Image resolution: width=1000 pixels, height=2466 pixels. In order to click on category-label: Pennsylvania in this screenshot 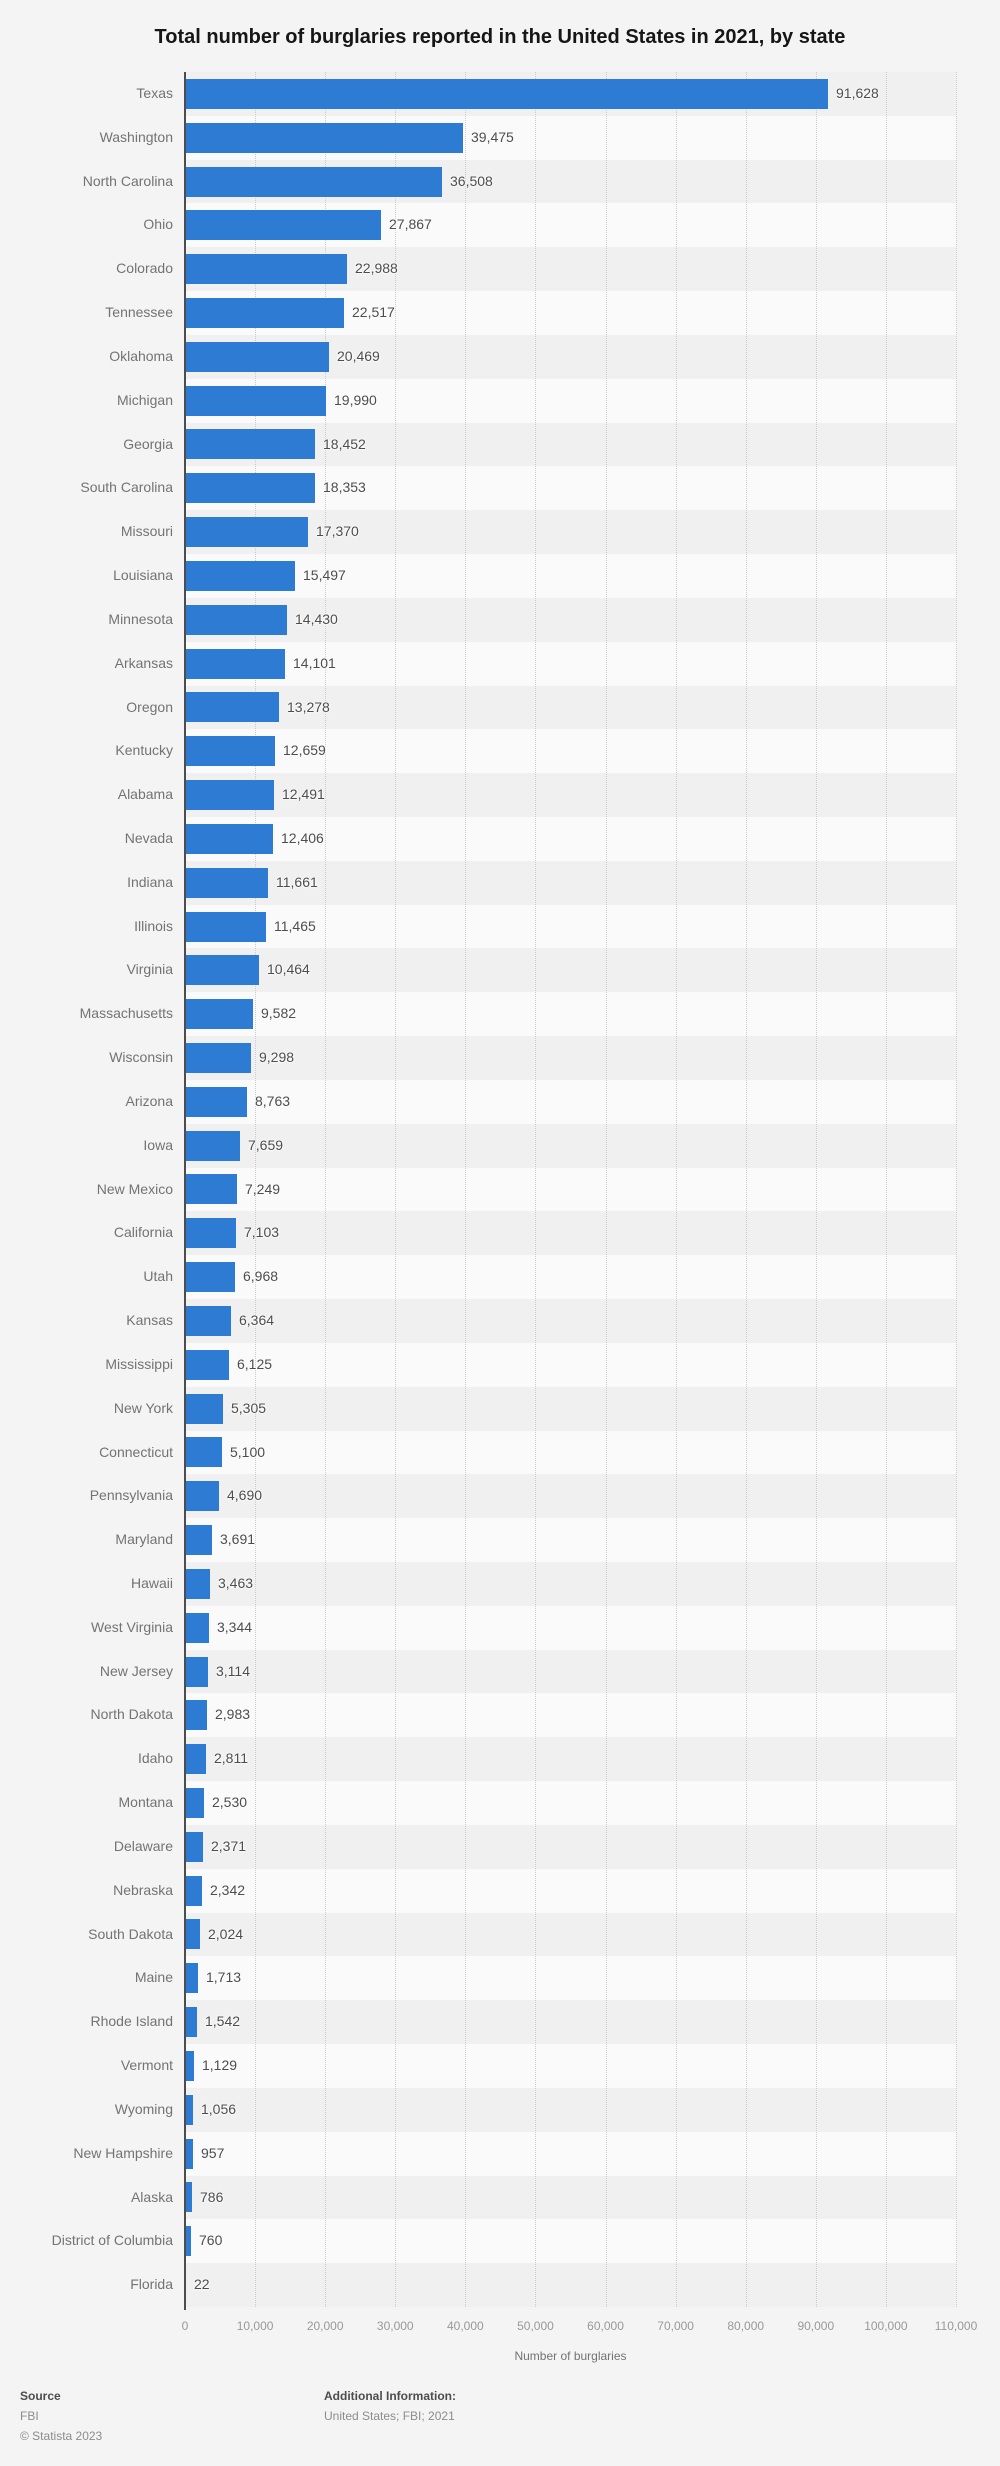, I will do `click(131, 1495)`.